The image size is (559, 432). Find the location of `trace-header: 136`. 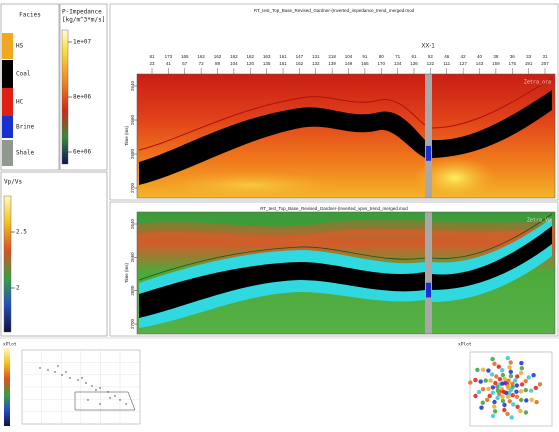

trace-header: 136 is located at coordinates (414, 63).